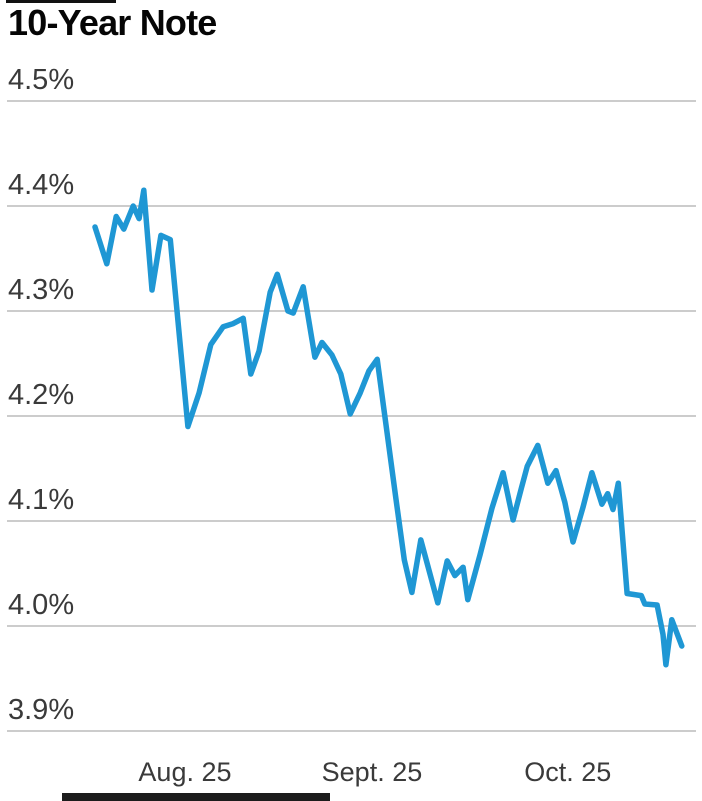 This screenshot has width=702, height=801. What do you see at coordinates (41, 185) in the screenshot?
I see `y-axis-tick-label: 4.4%` at bounding box center [41, 185].